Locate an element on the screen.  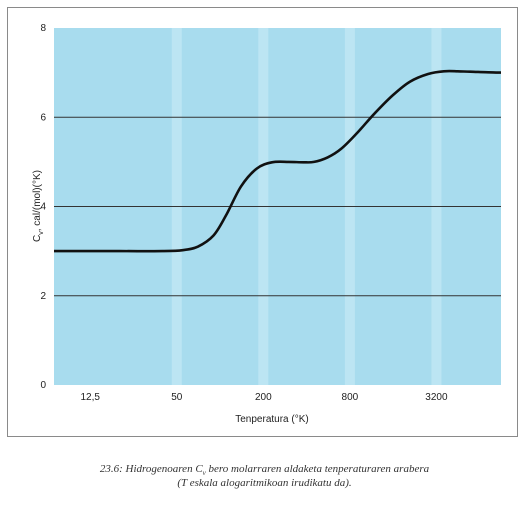
y-tick-label: 2 is located at coordinates (43, 296).